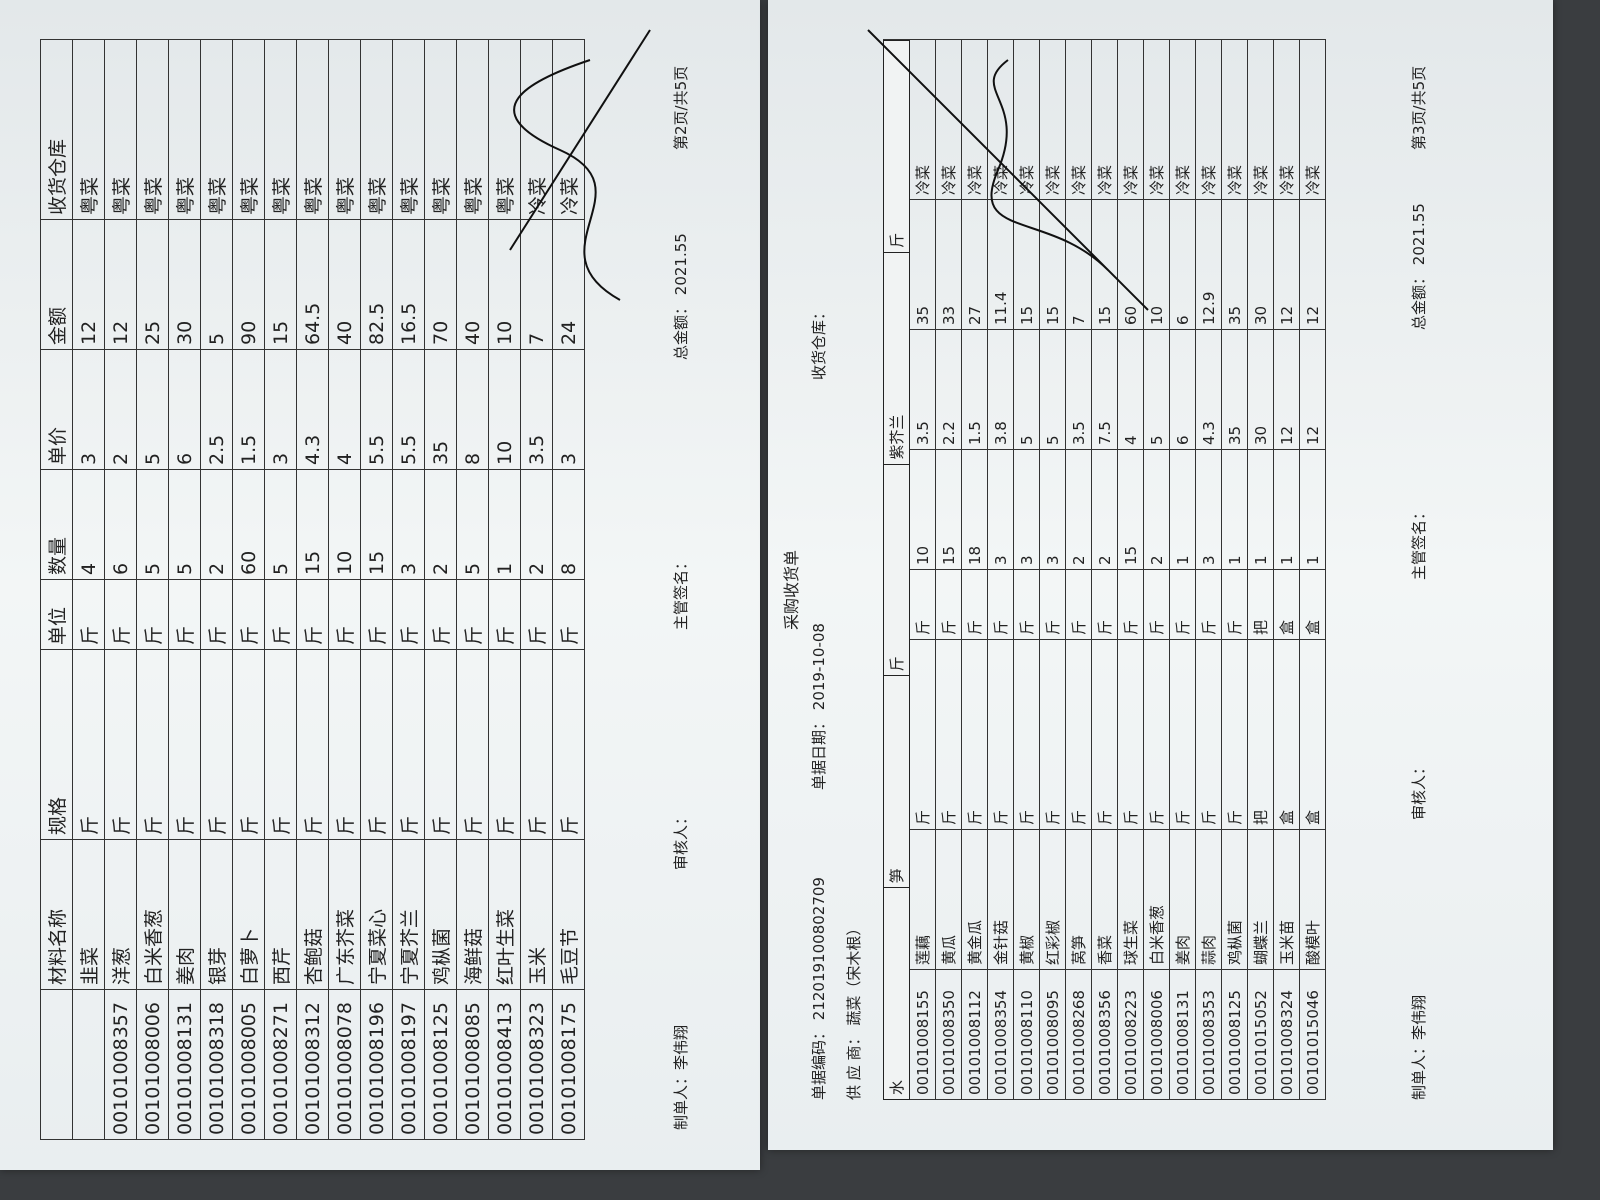 The height and width of the screenshot is (1200, 1600). Describe the element at coordinates (896, 570) in the screenshot. I see `strip-cell: 斤` at that location.